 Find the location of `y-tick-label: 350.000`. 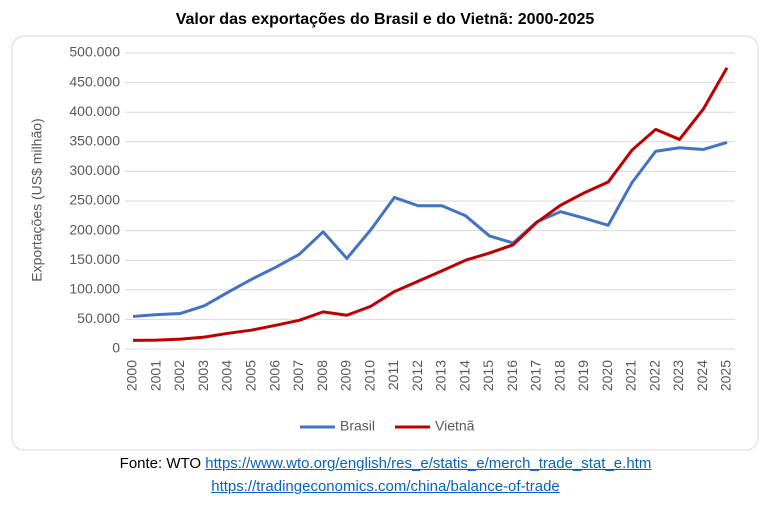

y-tick-label: 350.000 is located at coordinates (94, 141).